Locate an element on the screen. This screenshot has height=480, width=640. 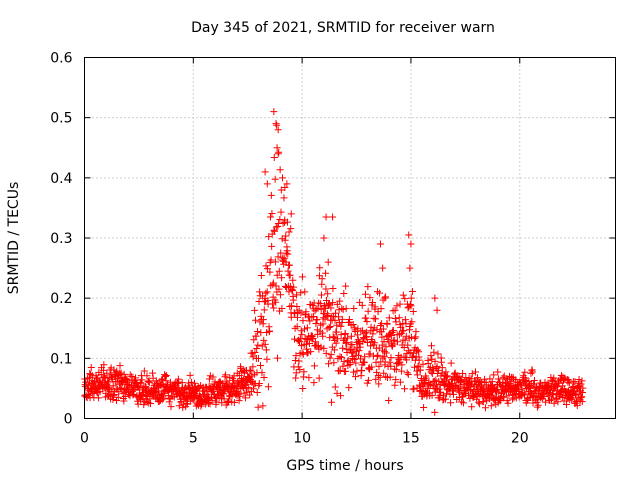
x-tick-label: 20 is located at coordinates (520, 439).